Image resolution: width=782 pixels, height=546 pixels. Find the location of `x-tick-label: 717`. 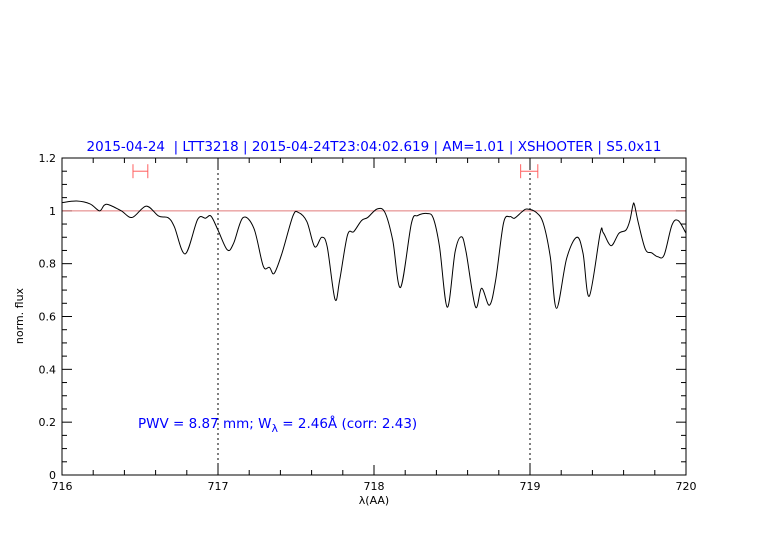

x-tick-label: 717 is located at coordinates (218, 486).